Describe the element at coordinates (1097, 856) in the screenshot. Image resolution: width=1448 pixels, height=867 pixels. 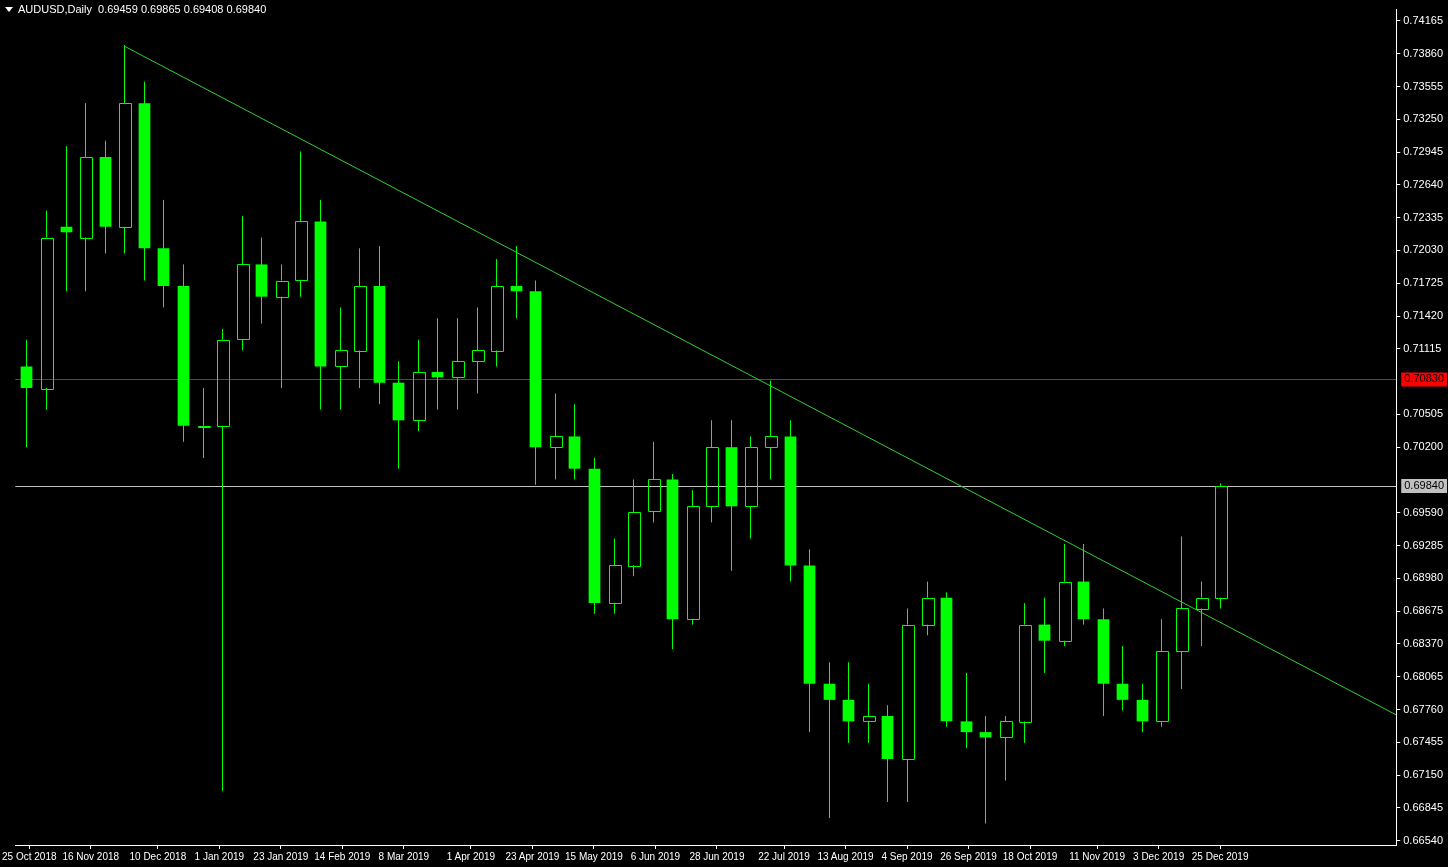
I see `x-tick-label: 11 Nov 2019` at that location.